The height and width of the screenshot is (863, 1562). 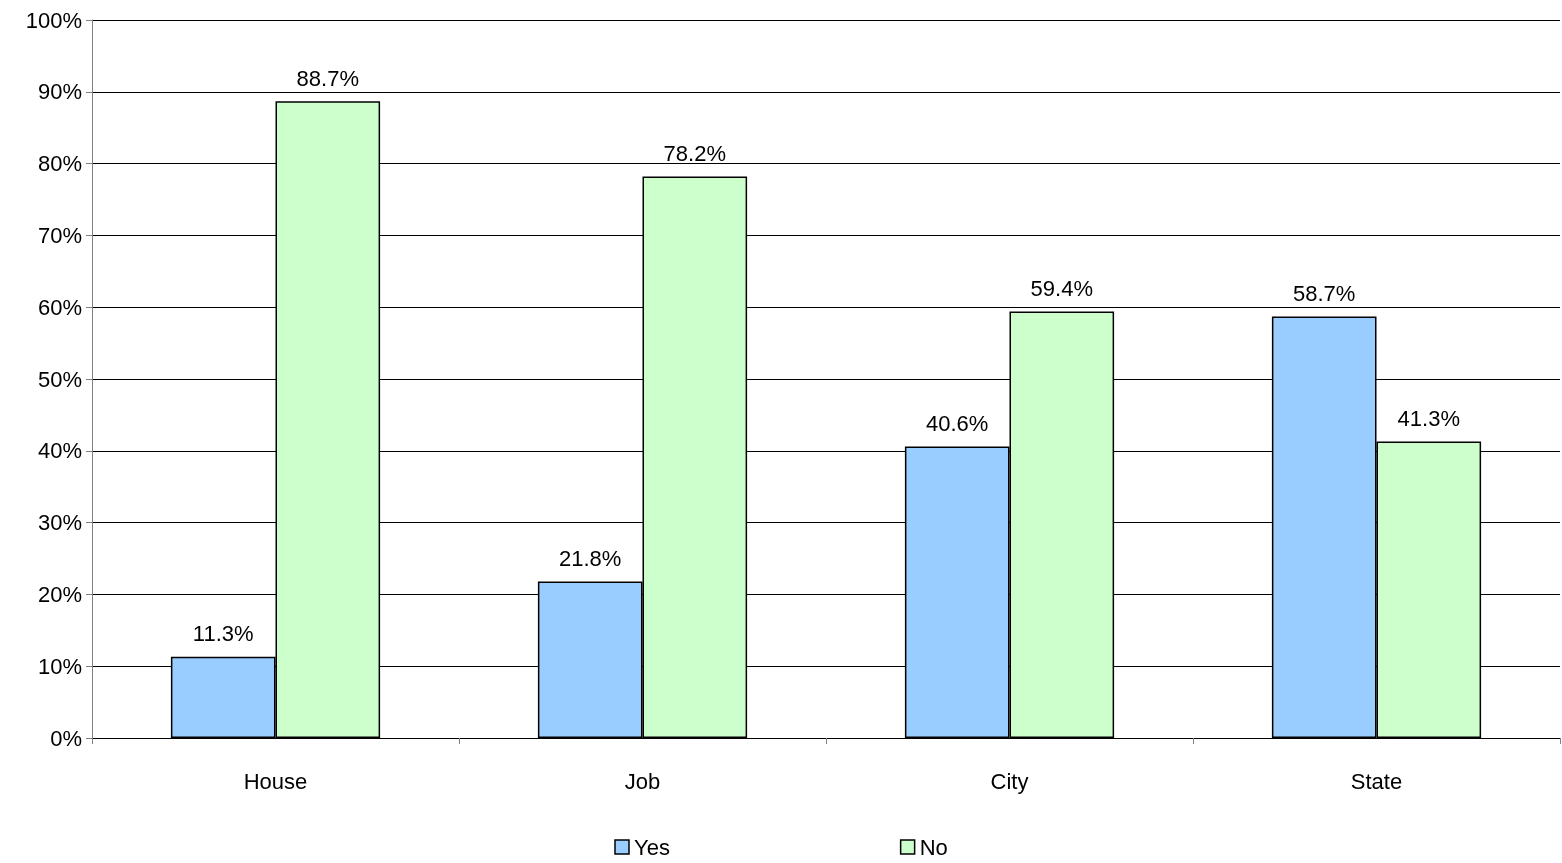 I want to click on data-label: 58.7%, so click(x=1324, y=294).